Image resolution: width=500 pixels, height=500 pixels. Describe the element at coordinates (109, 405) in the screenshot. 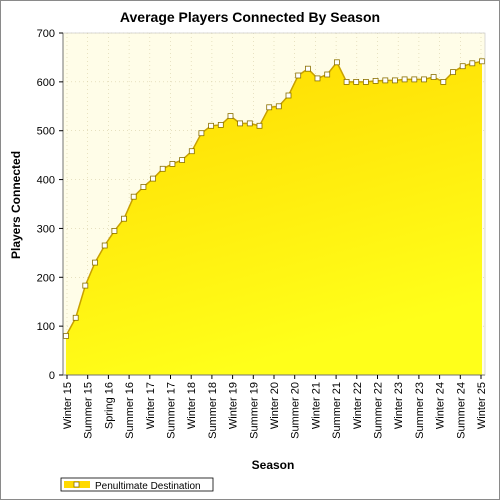

I see `x-tick-label: Spring 16` at that location.